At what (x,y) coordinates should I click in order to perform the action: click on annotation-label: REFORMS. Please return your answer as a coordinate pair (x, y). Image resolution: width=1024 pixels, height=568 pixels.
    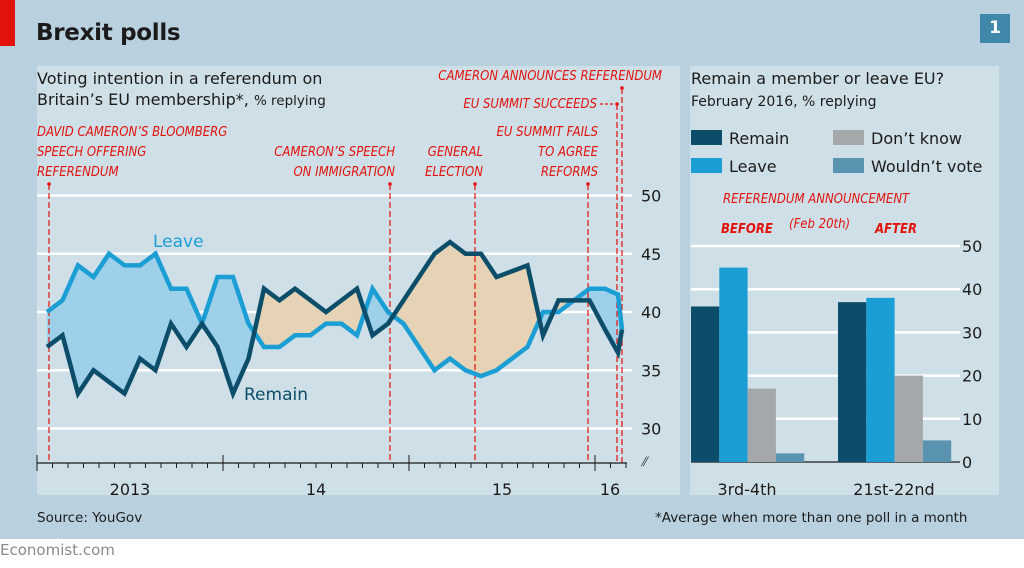
    Looking at the image, I should click on (570, 172).